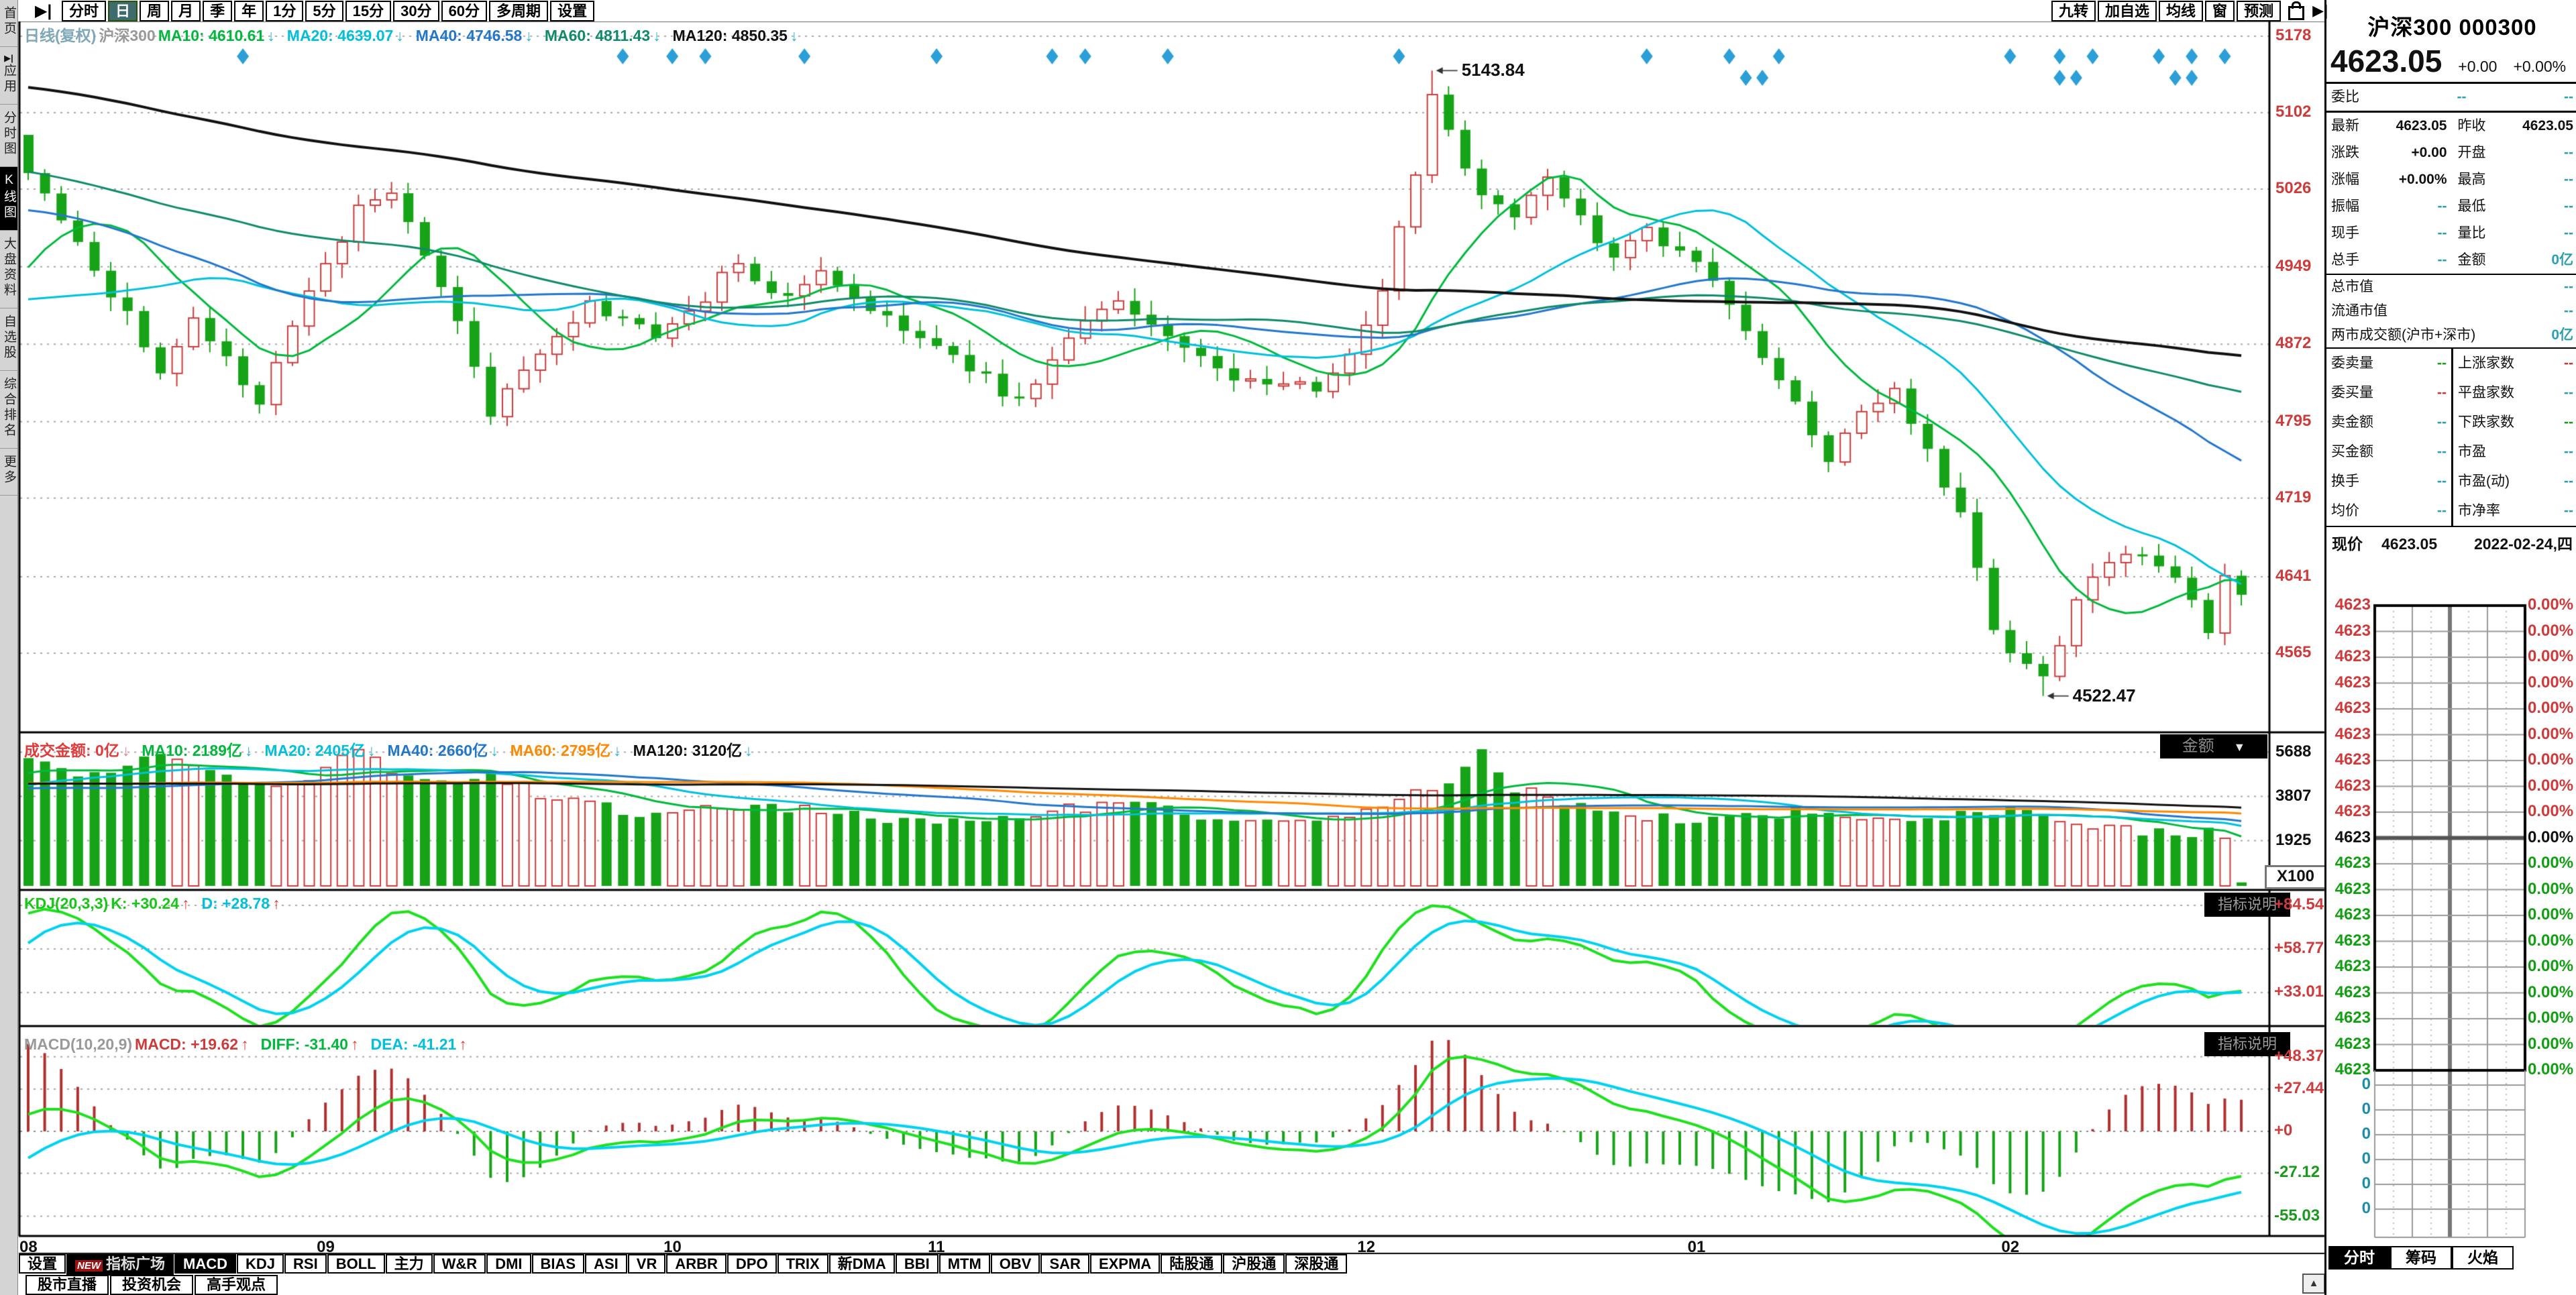  What do you see at coordinates (2213, 746) in the screenshot?
I see `amount-dropdown: 金额 ▼` at bounding box center [2213, 746].